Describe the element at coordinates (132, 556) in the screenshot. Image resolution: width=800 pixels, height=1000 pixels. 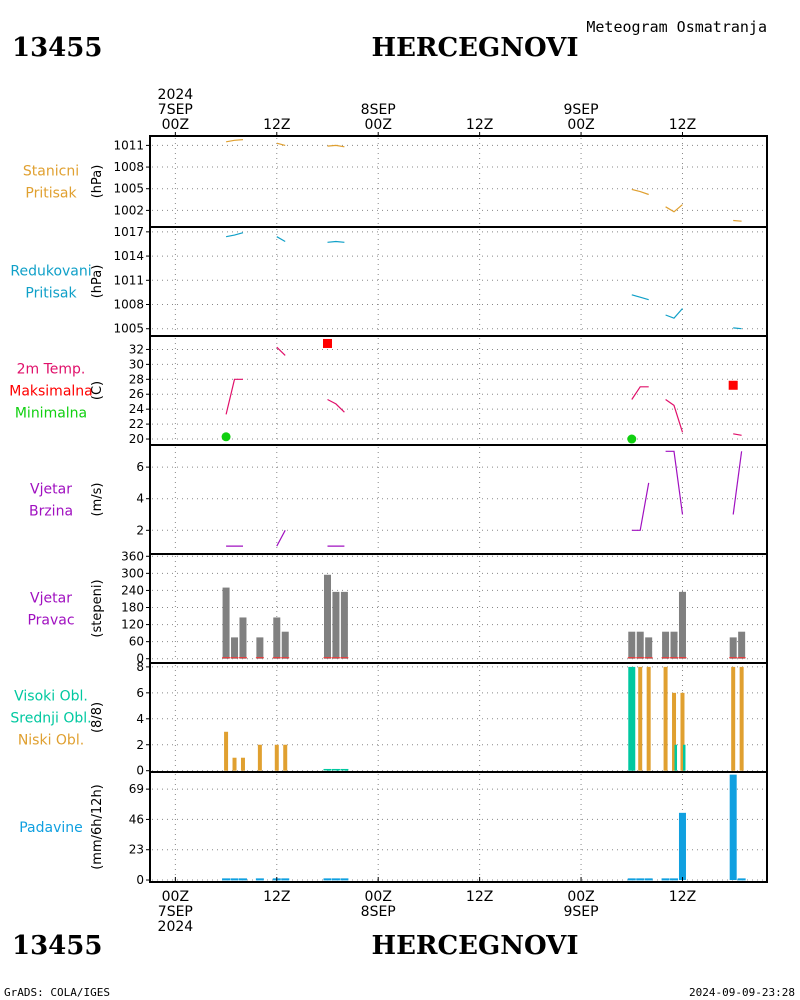
I see `y-tick-label: 360` at that location.